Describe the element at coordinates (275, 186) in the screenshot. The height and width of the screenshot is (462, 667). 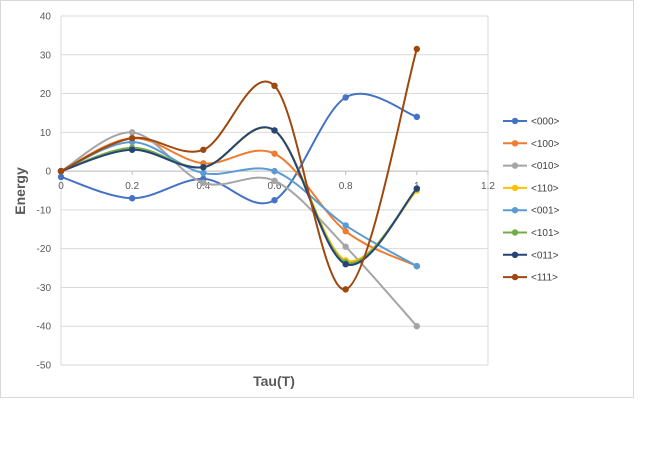
I see `x-tick-label: 0.6` at that location.